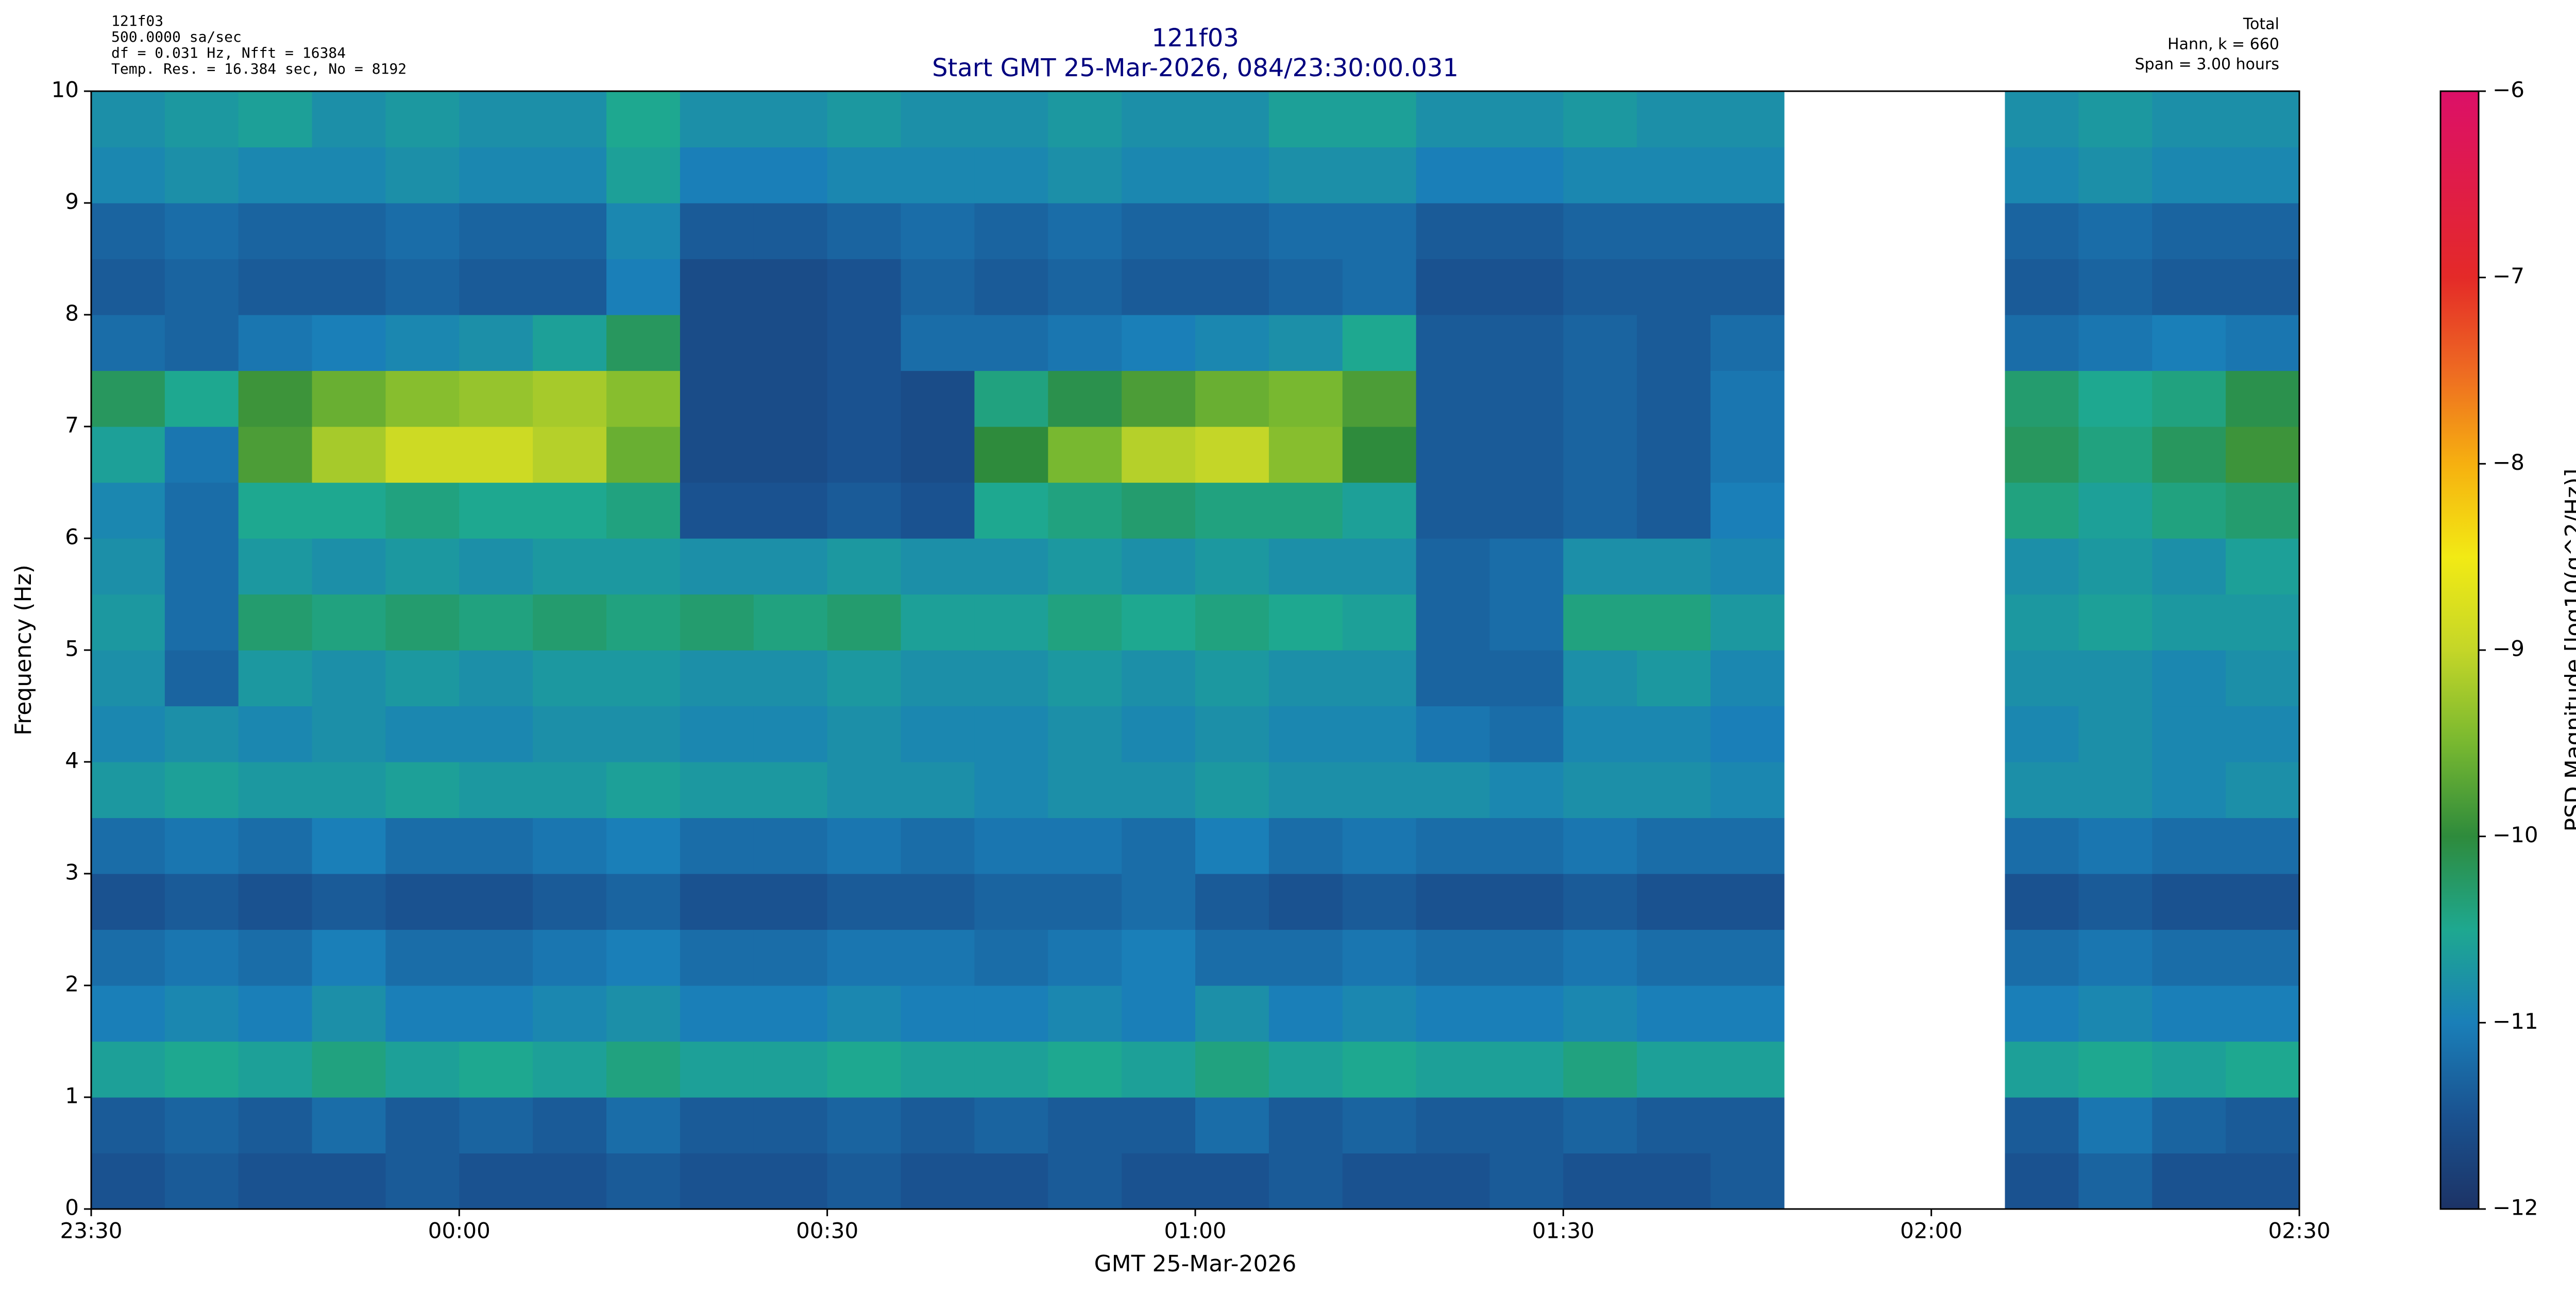  What do you see at coordinates (2223, 45) in the screenshot?
I see `info-right: Hann, k = 660` at bounding box center [2223, 45].